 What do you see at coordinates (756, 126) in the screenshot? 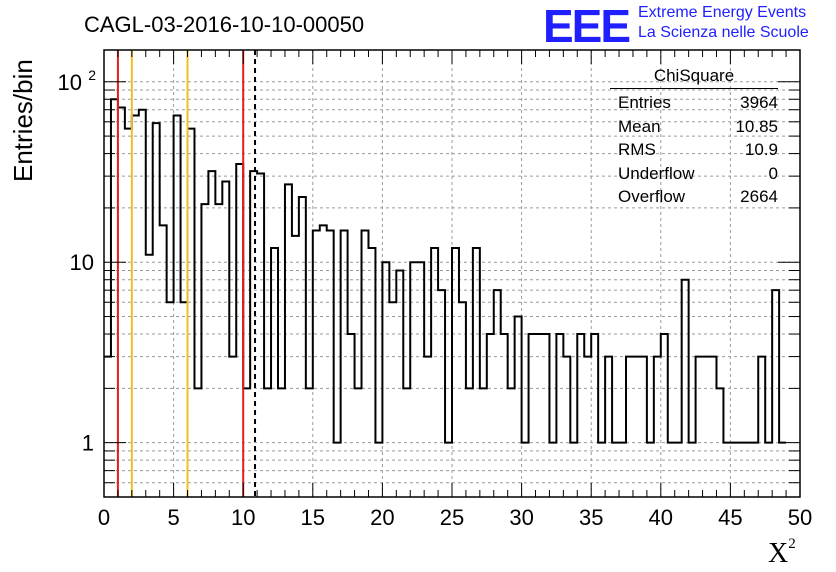
I see `stats-value: 10.85` at bounding box center [756, 126].